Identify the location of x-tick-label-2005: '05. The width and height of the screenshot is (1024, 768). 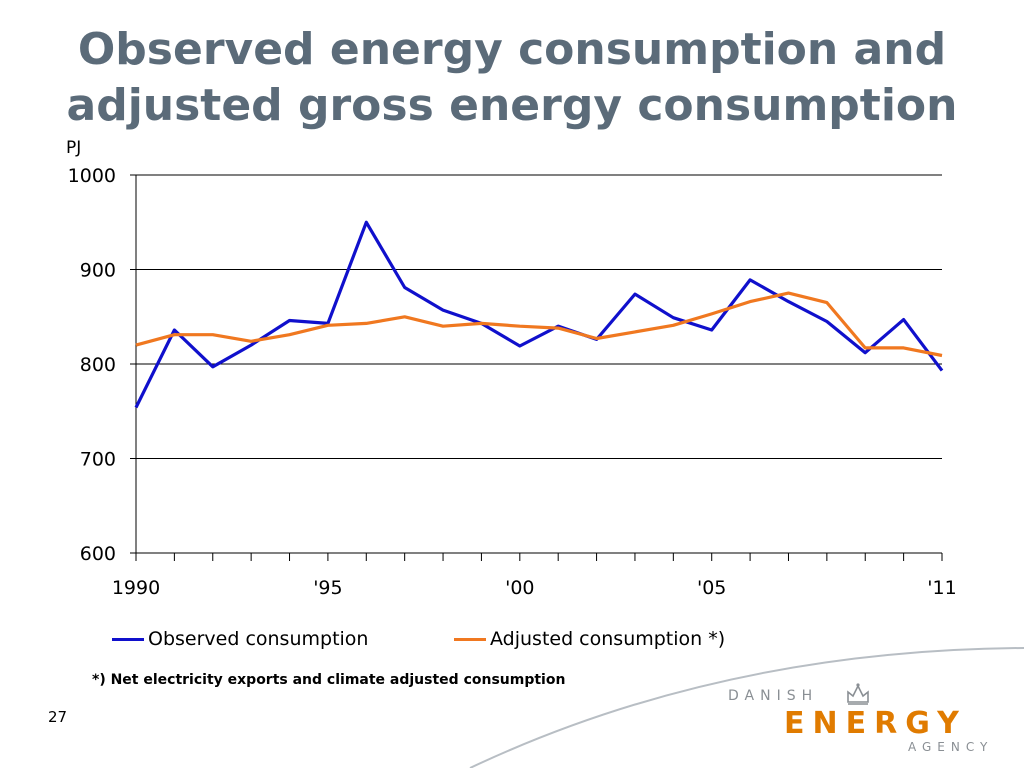
(711, 588).